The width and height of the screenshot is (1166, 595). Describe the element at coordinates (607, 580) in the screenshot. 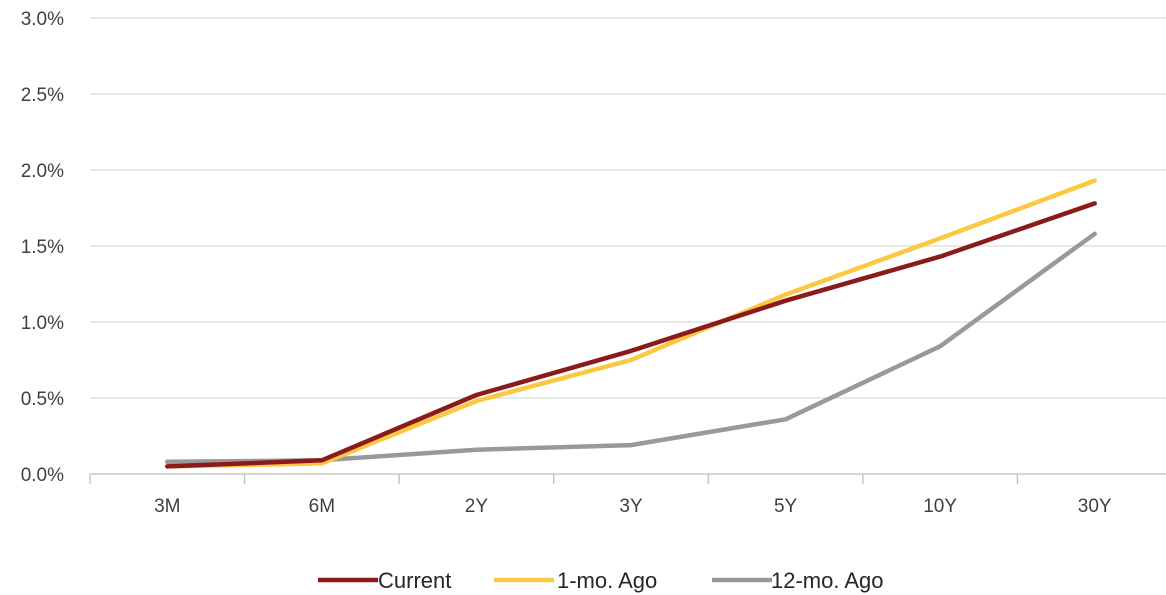

I see `legend-label: 1-mo. Ago` at that location.